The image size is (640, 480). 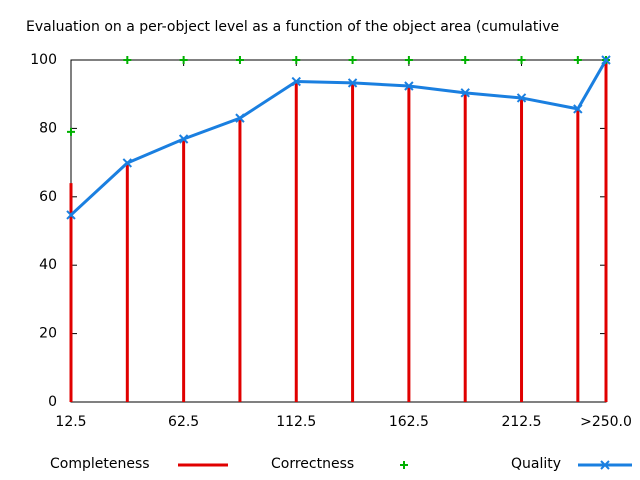 What do you see at coordinates (48, 265) in the screenshot?
I see `y-tick-label: 40` at bounding box center [48, 265].